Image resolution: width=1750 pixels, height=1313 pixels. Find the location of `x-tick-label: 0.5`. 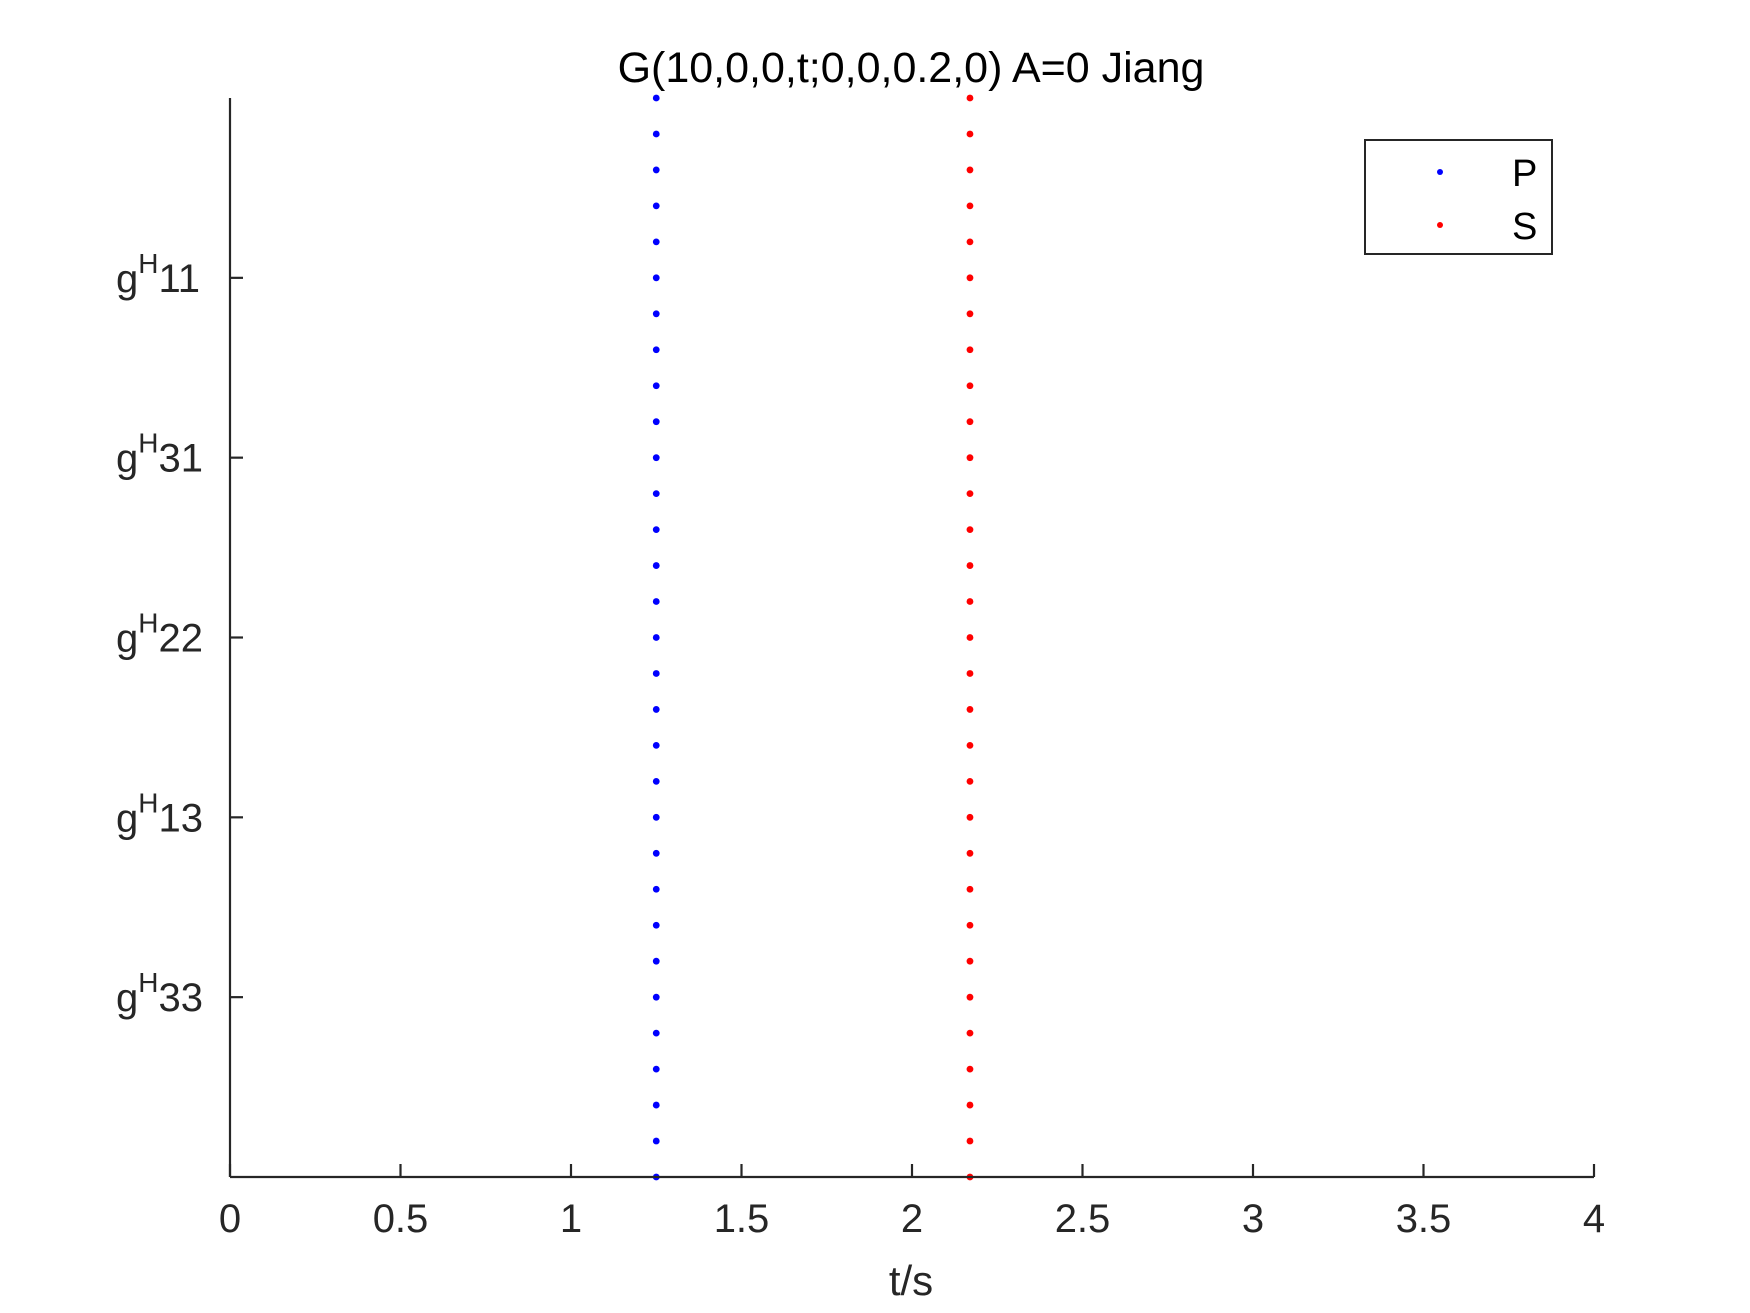

x-tick-label: 0.5 is located at coordinates (401, 1219).